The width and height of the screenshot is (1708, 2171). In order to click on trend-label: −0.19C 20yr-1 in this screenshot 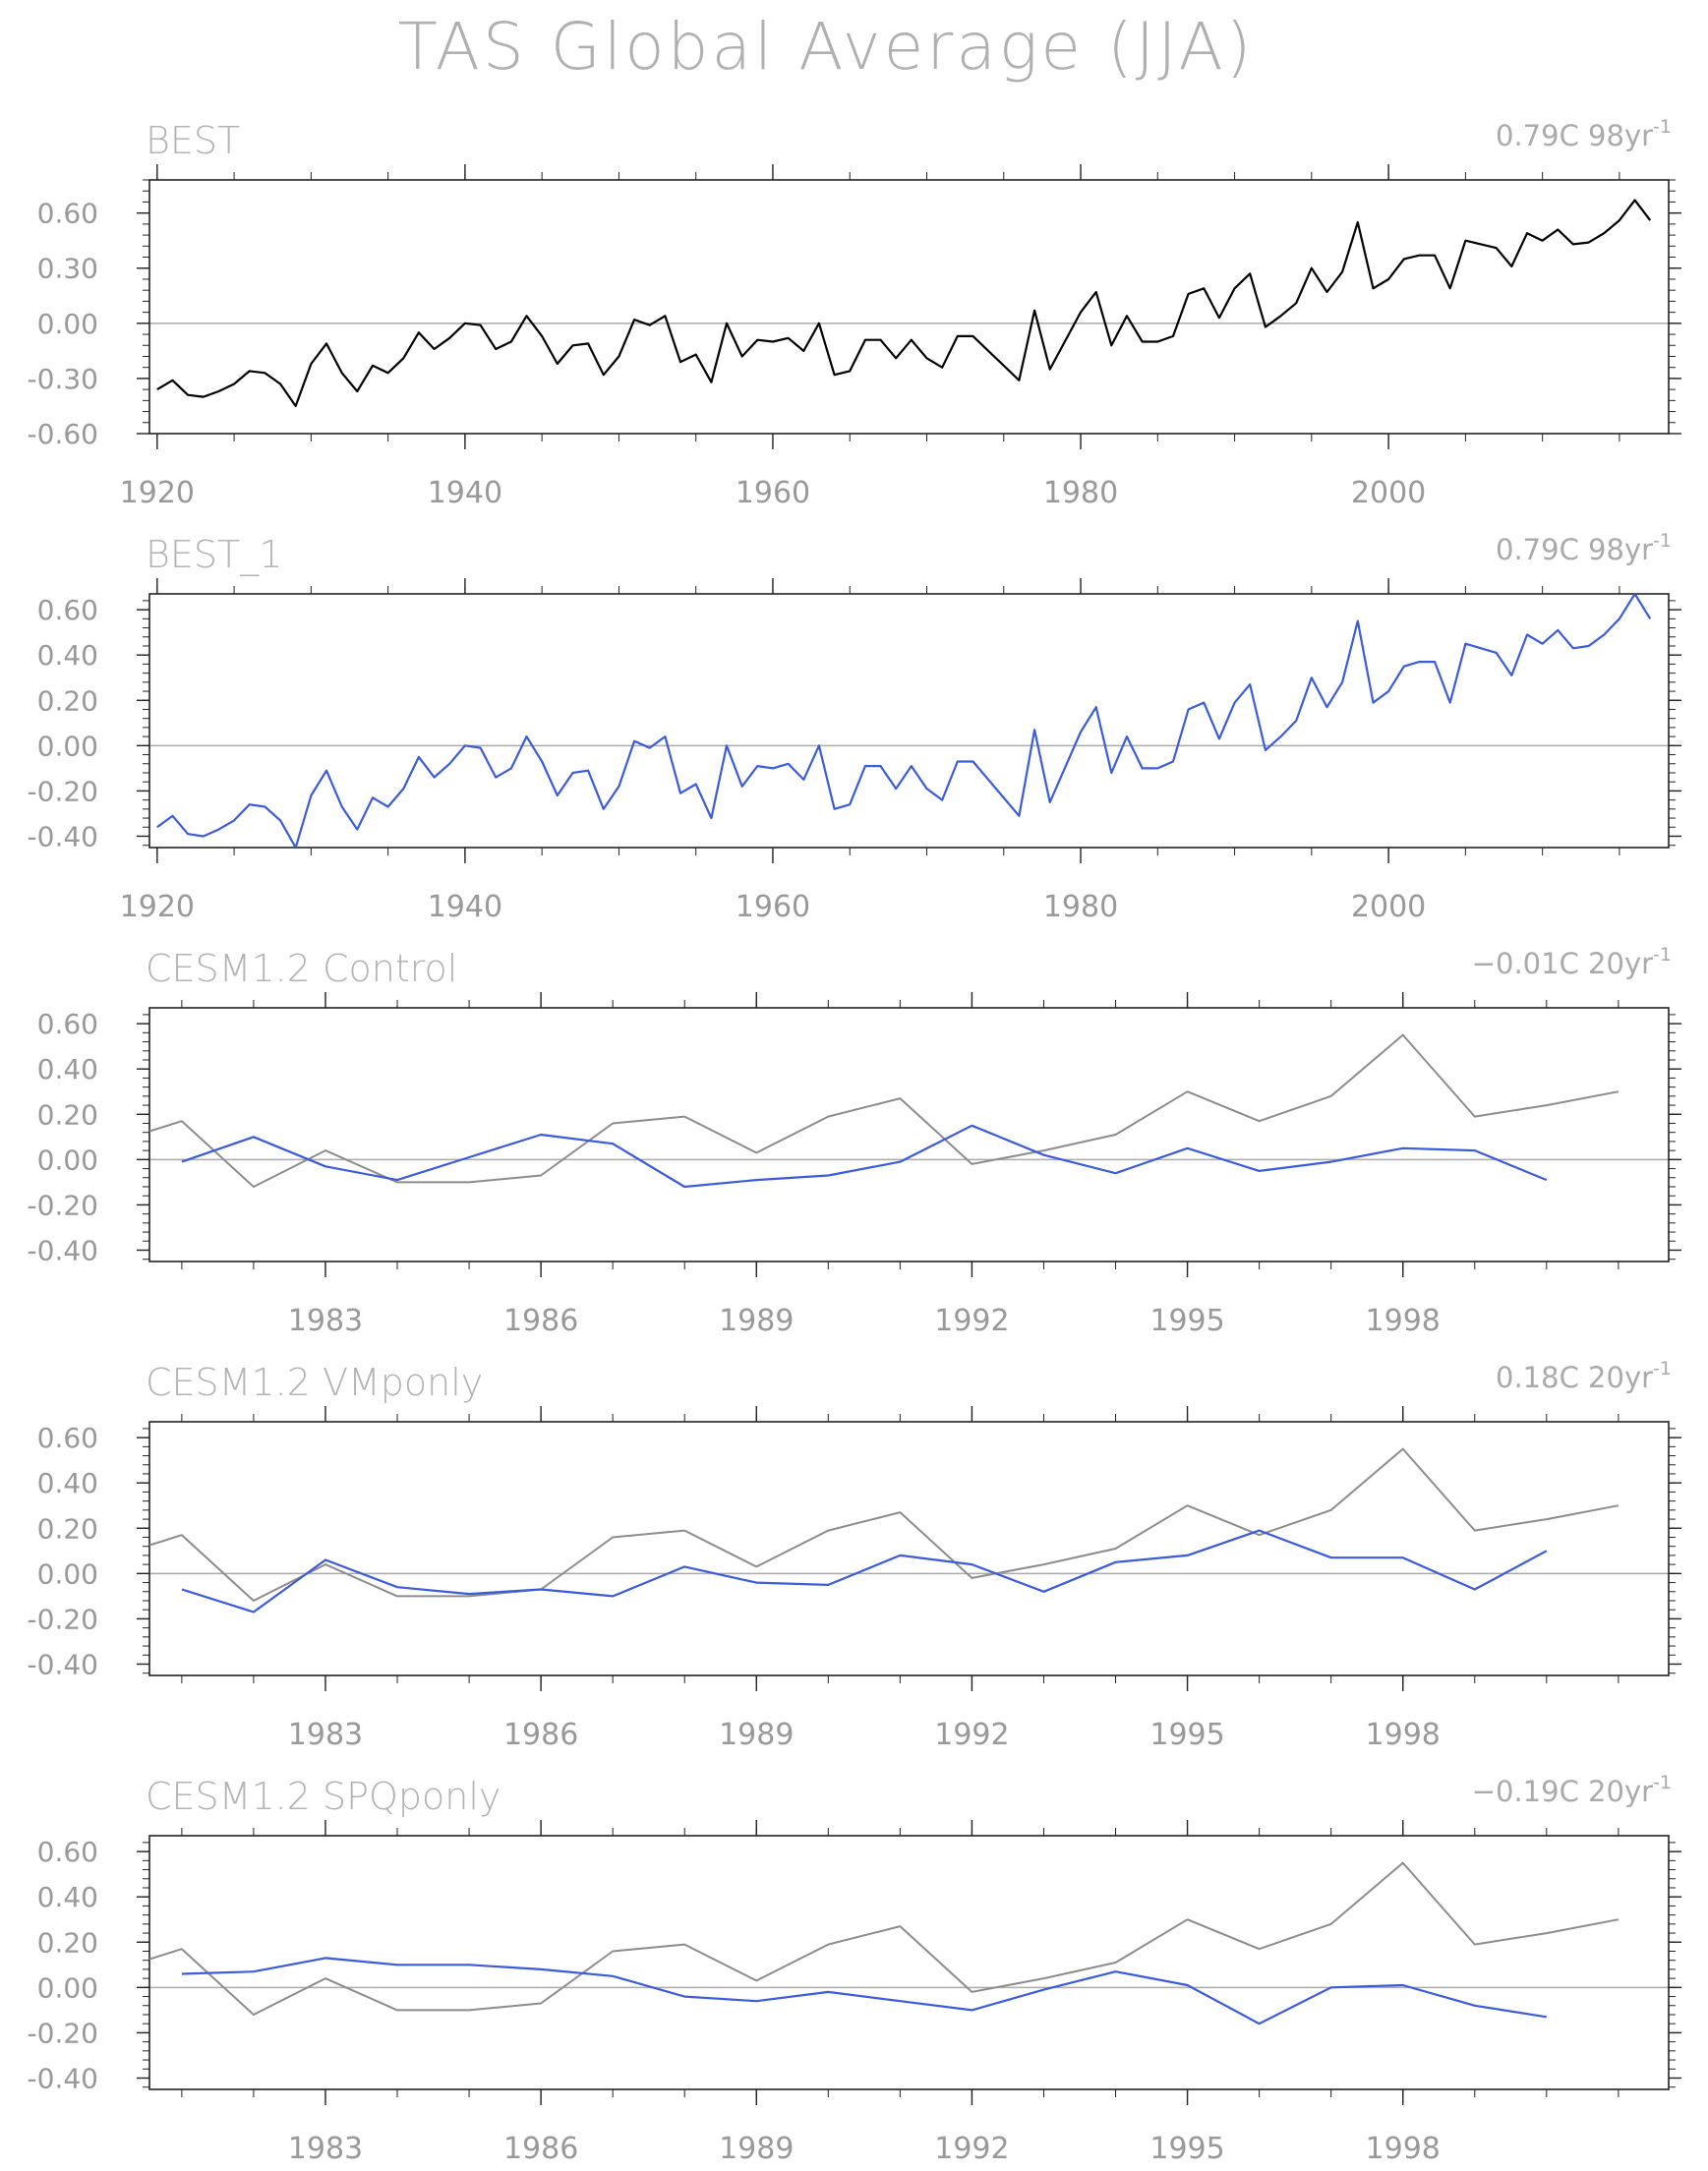, I will do `click(1572, 1790)`.